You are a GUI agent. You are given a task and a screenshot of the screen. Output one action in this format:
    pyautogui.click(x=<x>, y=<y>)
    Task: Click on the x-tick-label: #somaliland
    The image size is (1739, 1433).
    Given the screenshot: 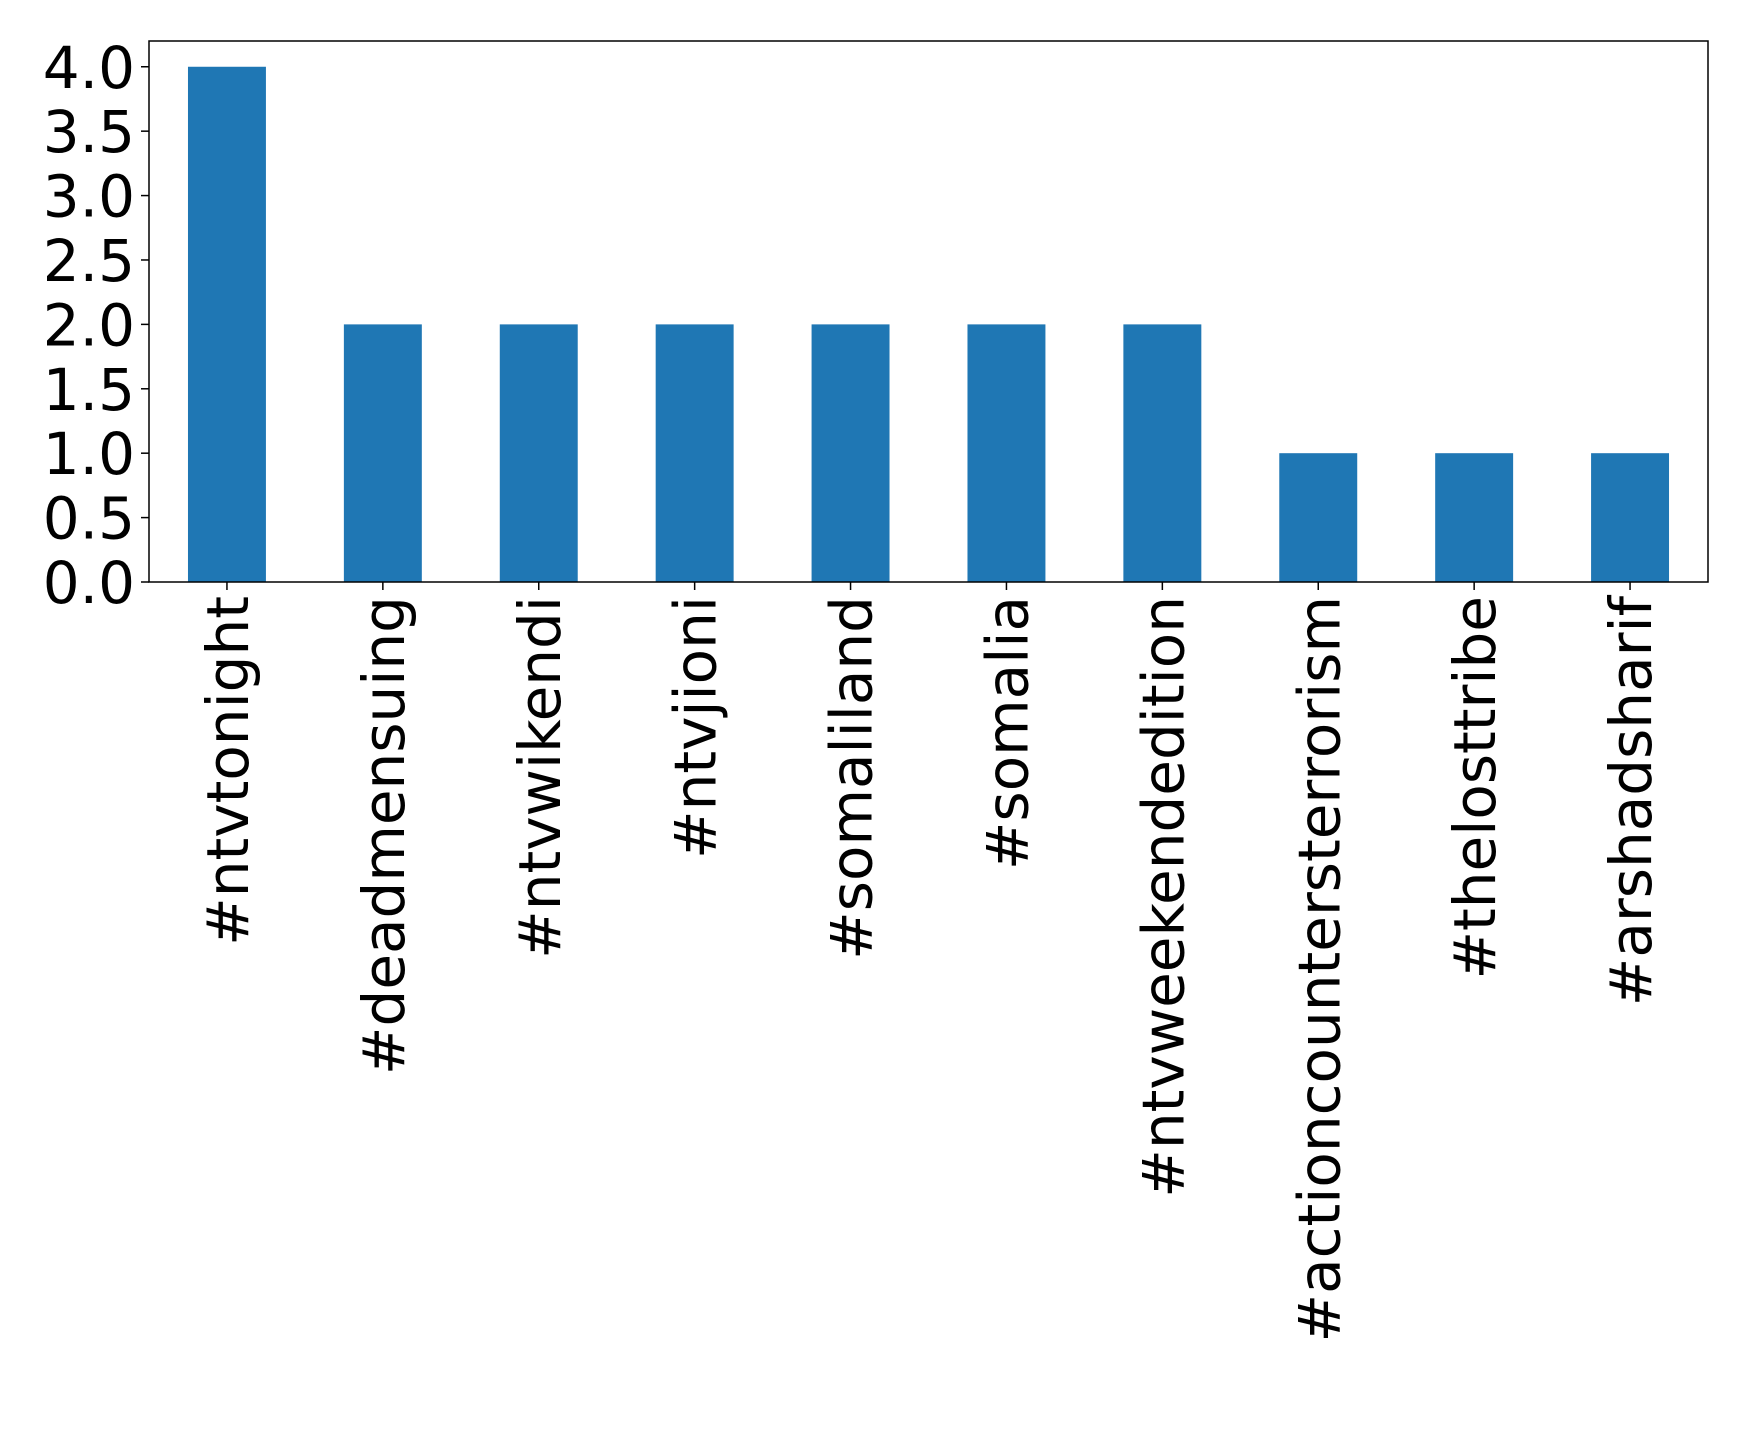 What is the action you would take?
    pyautogui.click(x=852, y=778)
    